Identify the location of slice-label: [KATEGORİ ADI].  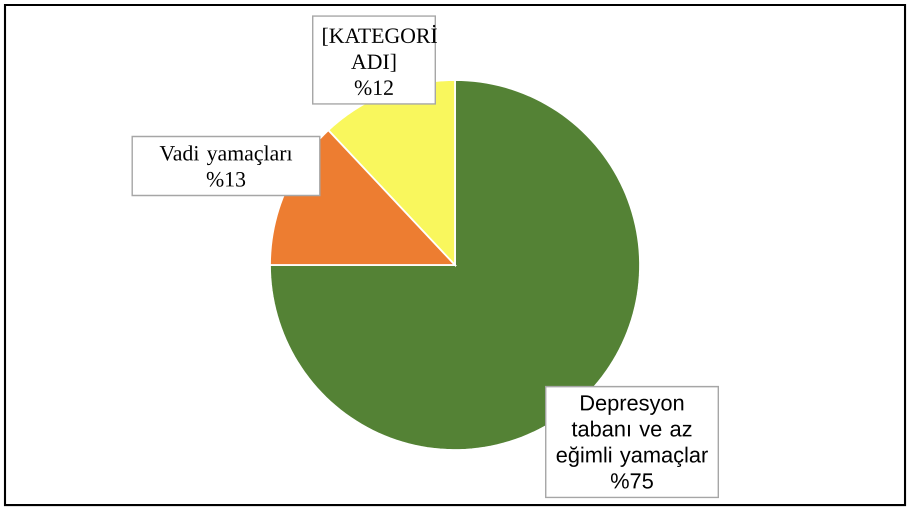
(380, 48).